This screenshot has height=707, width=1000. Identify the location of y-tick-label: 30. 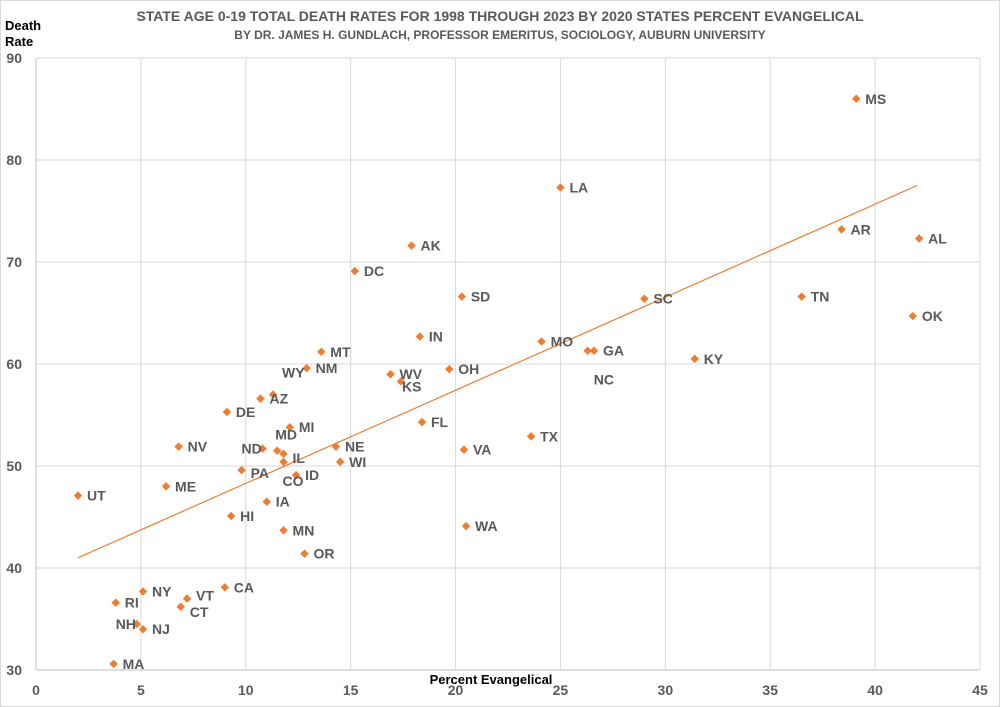
(14, 670).